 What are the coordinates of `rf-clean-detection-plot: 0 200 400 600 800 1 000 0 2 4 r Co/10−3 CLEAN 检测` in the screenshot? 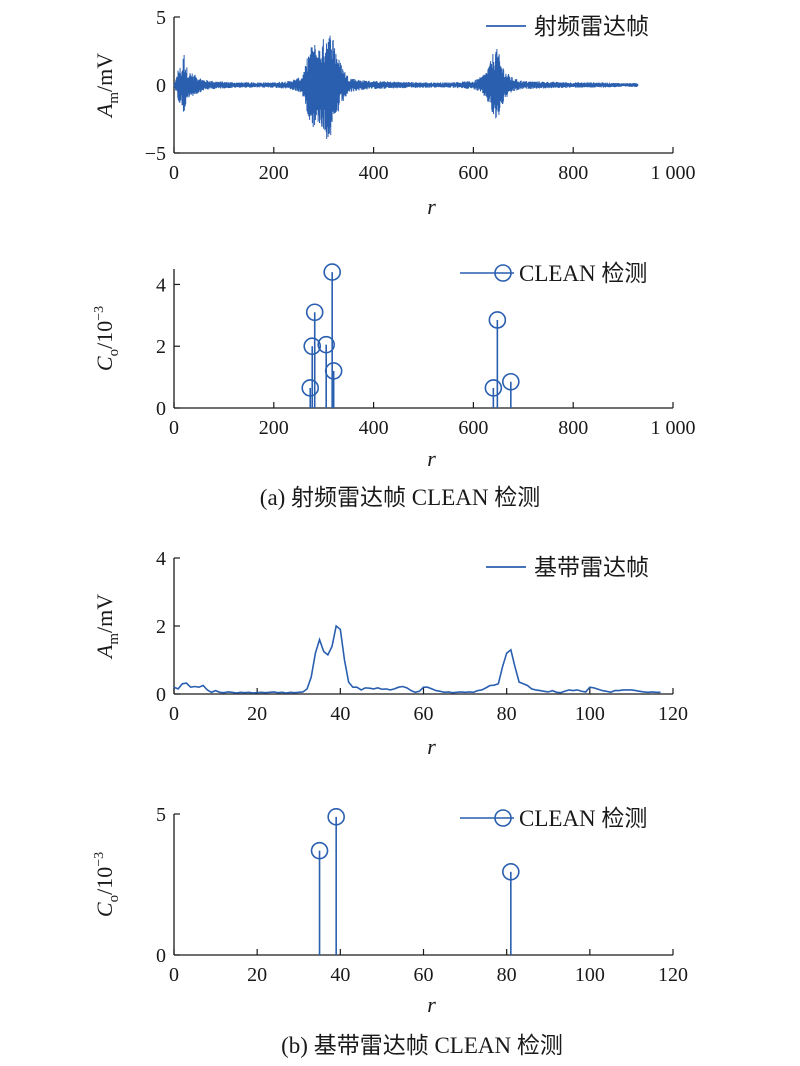 It's located at (394, 366).